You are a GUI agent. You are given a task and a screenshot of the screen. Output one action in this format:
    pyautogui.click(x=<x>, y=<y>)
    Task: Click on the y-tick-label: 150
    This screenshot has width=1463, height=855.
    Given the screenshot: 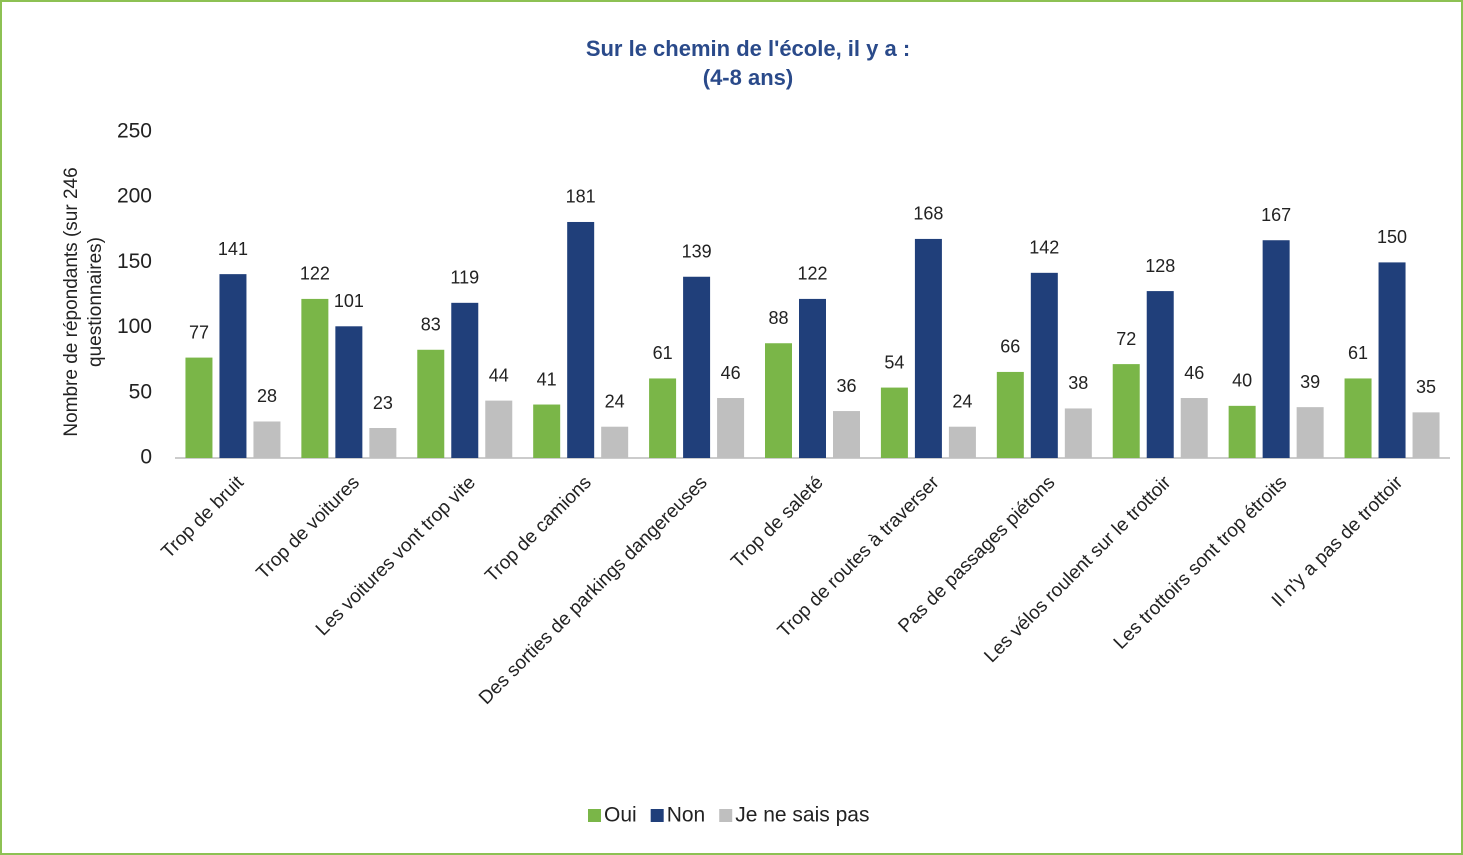 What is the action you would take?
    pyautogui.click(x=134, y=261)
    